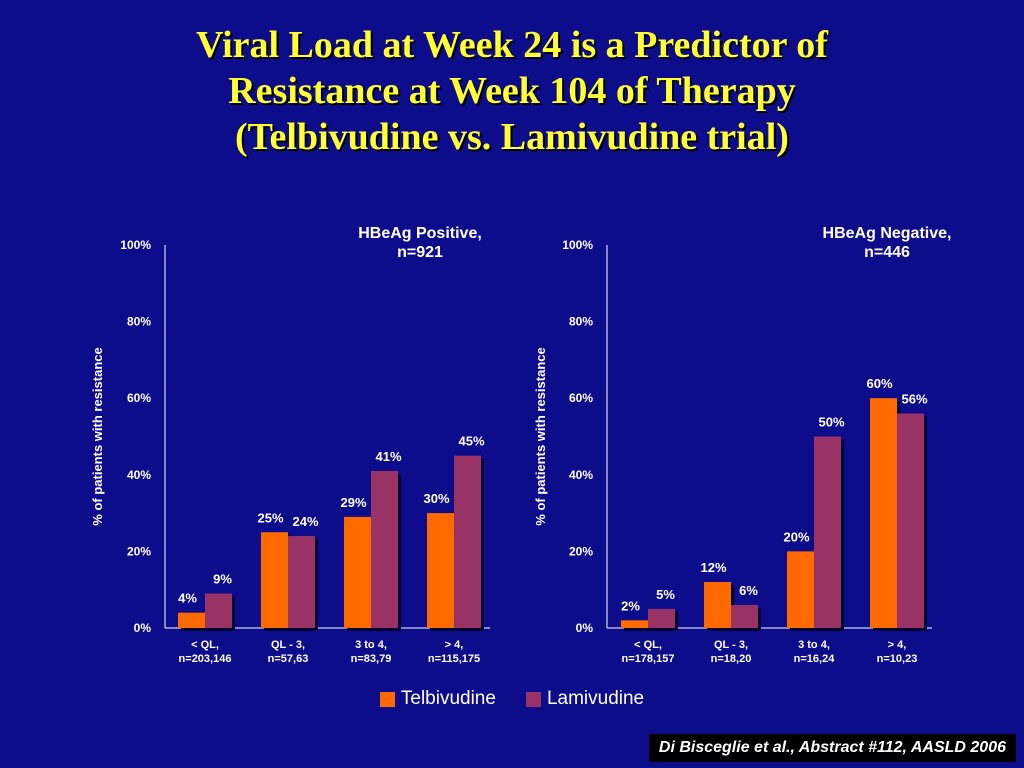 The width and height of the screenshot is (1024, 768). Describe the element at coordinates (630, 605) in the screenshot. I see `chart2-data-label: 2%` at that location.